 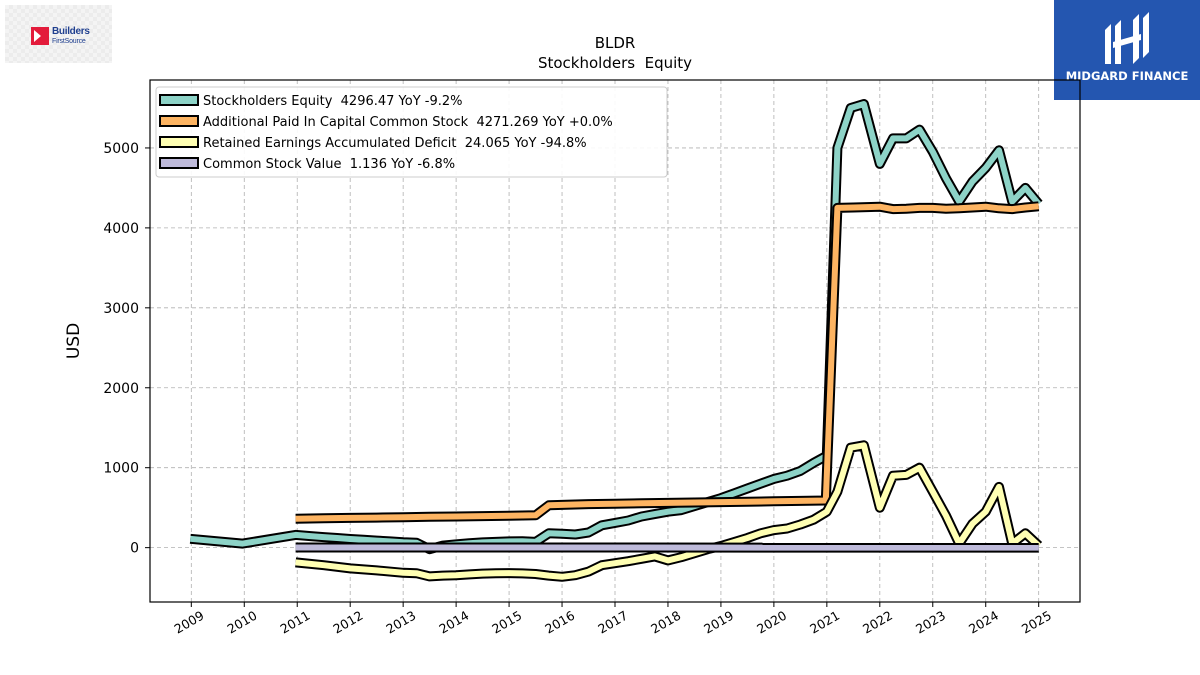 I want to click on x-tick-label: 2010, so click(x=241, y=622).